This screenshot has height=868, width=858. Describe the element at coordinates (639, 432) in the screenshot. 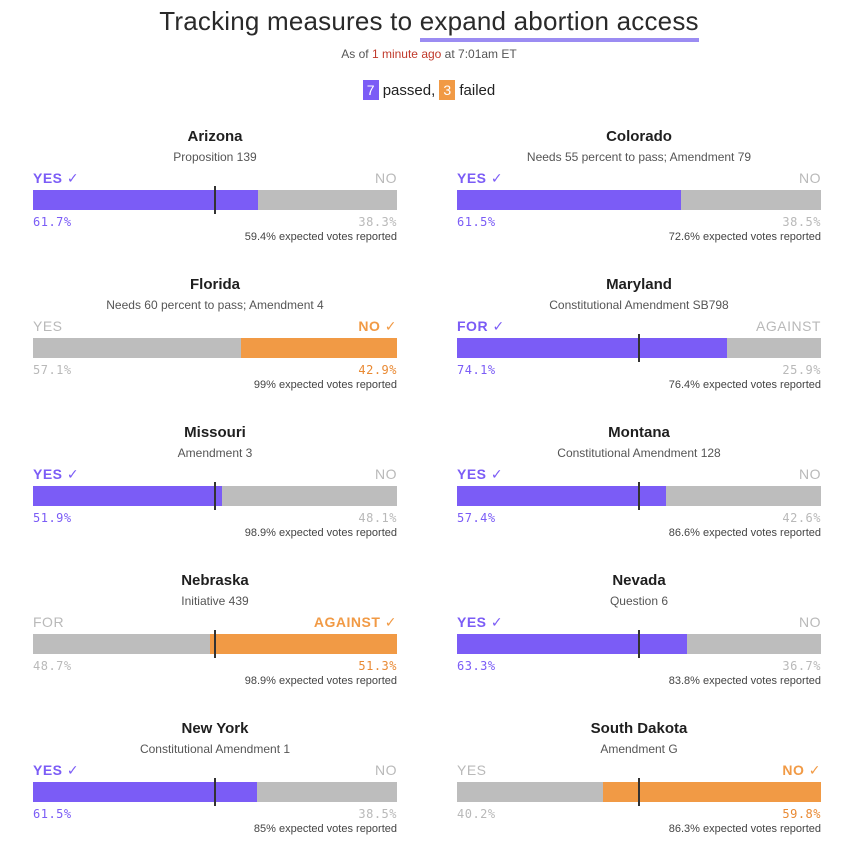

I see `state-name: Montana` at that location.